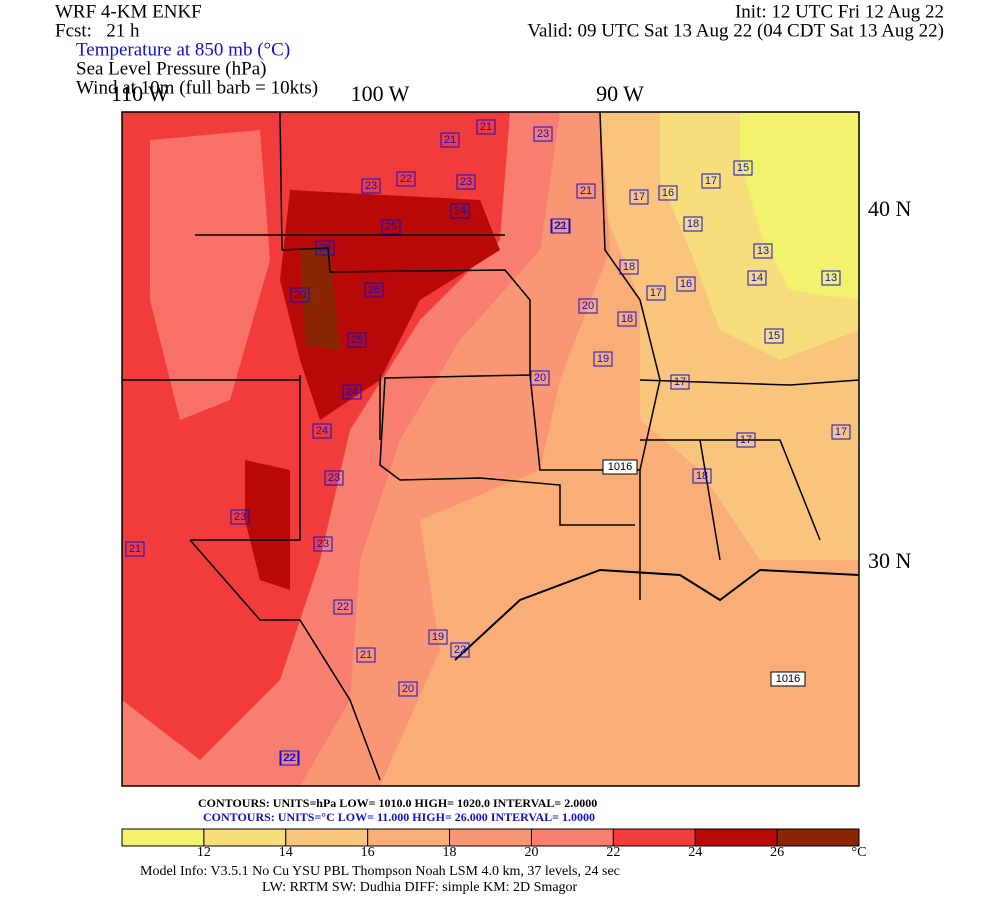 The image size is (1000, 900). I want to click on latitude-label: 30 N, so click(890, 560).